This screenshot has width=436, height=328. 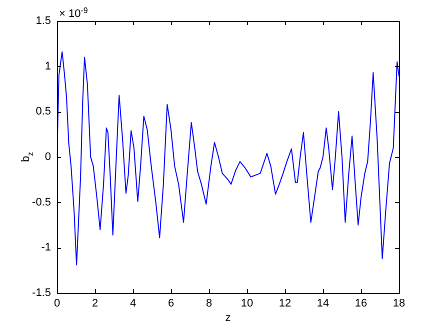 What do you see at coordinates (46, 248) in the screenshot?
I see `y-tick-label: -1` at bounding box center [46, 248].